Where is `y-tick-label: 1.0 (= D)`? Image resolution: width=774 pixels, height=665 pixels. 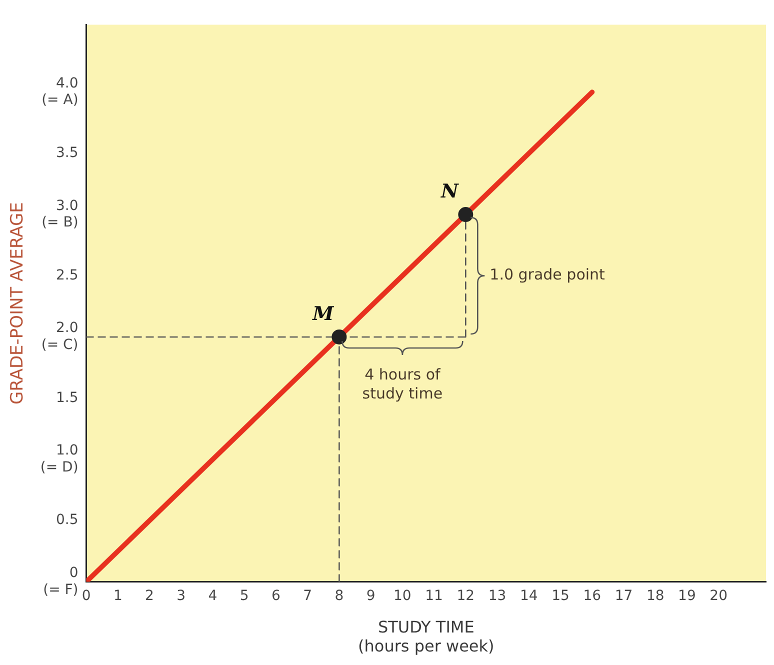 y-tick-label: 1.0 (= D) is located at coordinates (59, 459).